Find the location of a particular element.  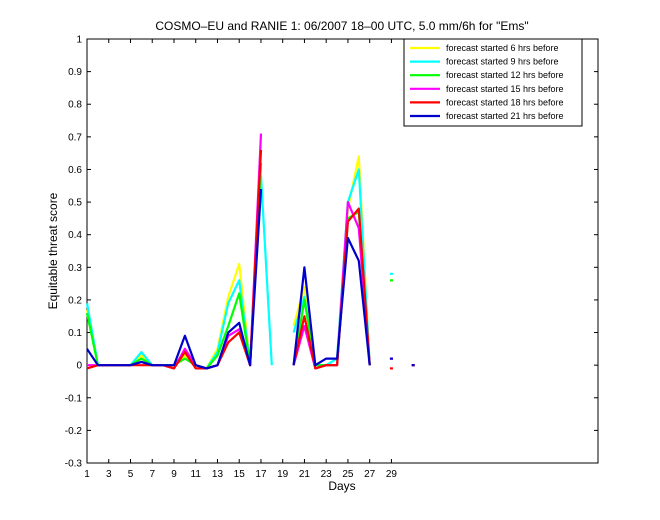

x-axis-label: Days is located at coordinates (341, 486).